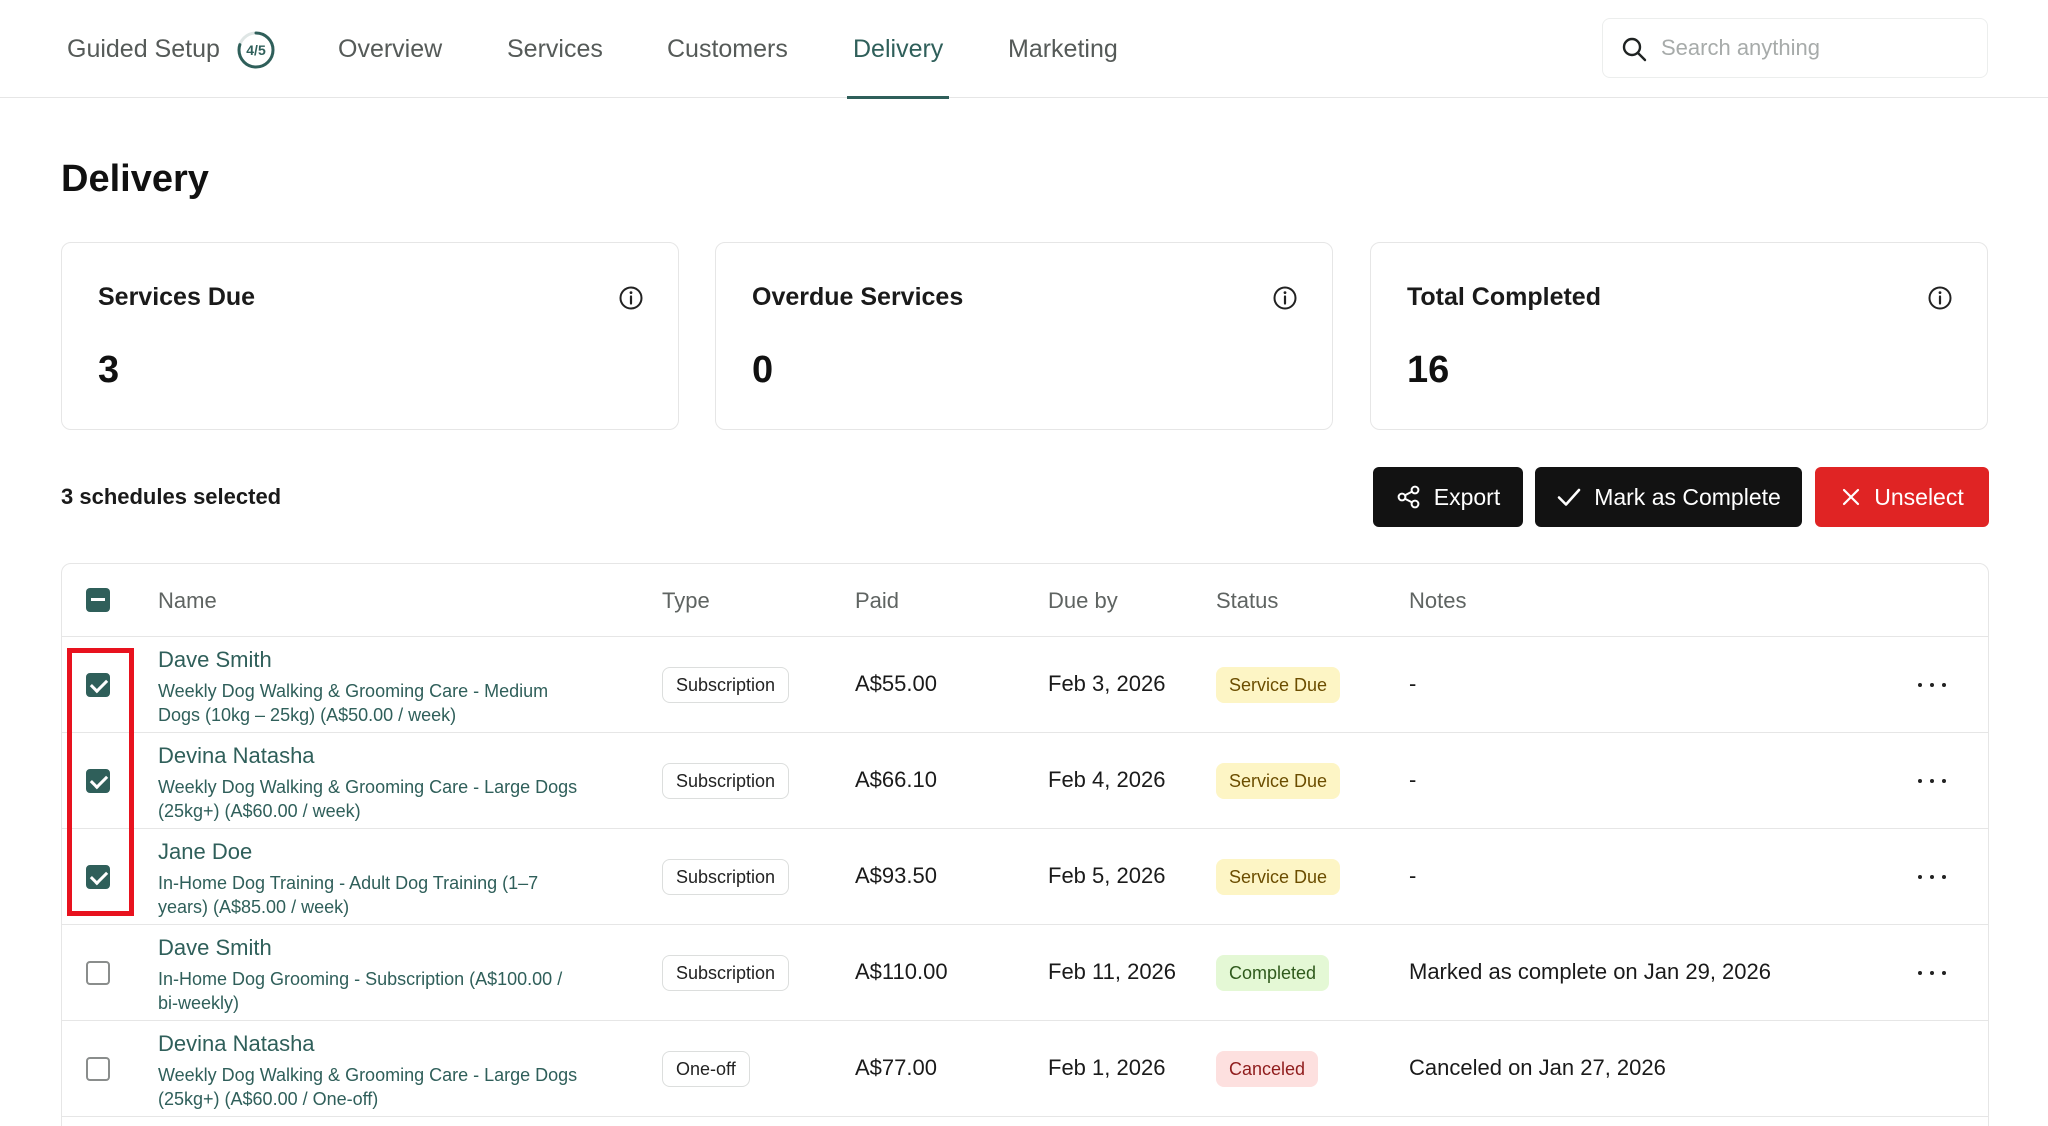 The width and height of the screenshot is (2048, 1126). What do you see at coordinates (259, 811) in the screenshot?
I see `service-description-line: (25kg+) (A$60.00 / week)` at bounding box center [259, 811].